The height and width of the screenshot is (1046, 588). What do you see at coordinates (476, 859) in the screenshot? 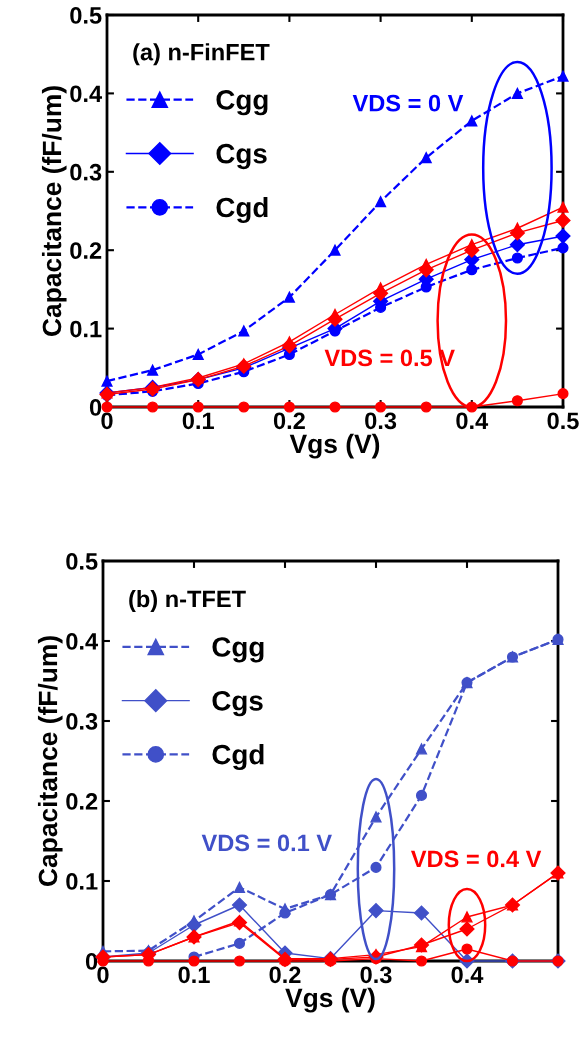
I see `annotation: VDS = 0.4 V` at bounding box center [476, 859].